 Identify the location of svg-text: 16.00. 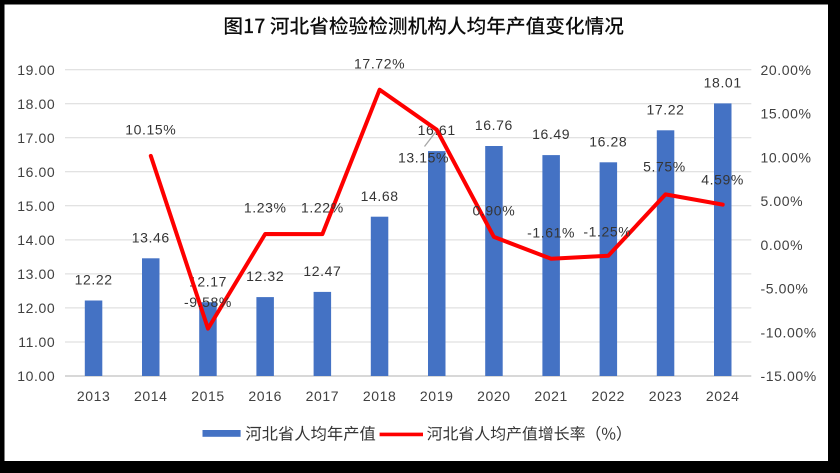
(36, 172).